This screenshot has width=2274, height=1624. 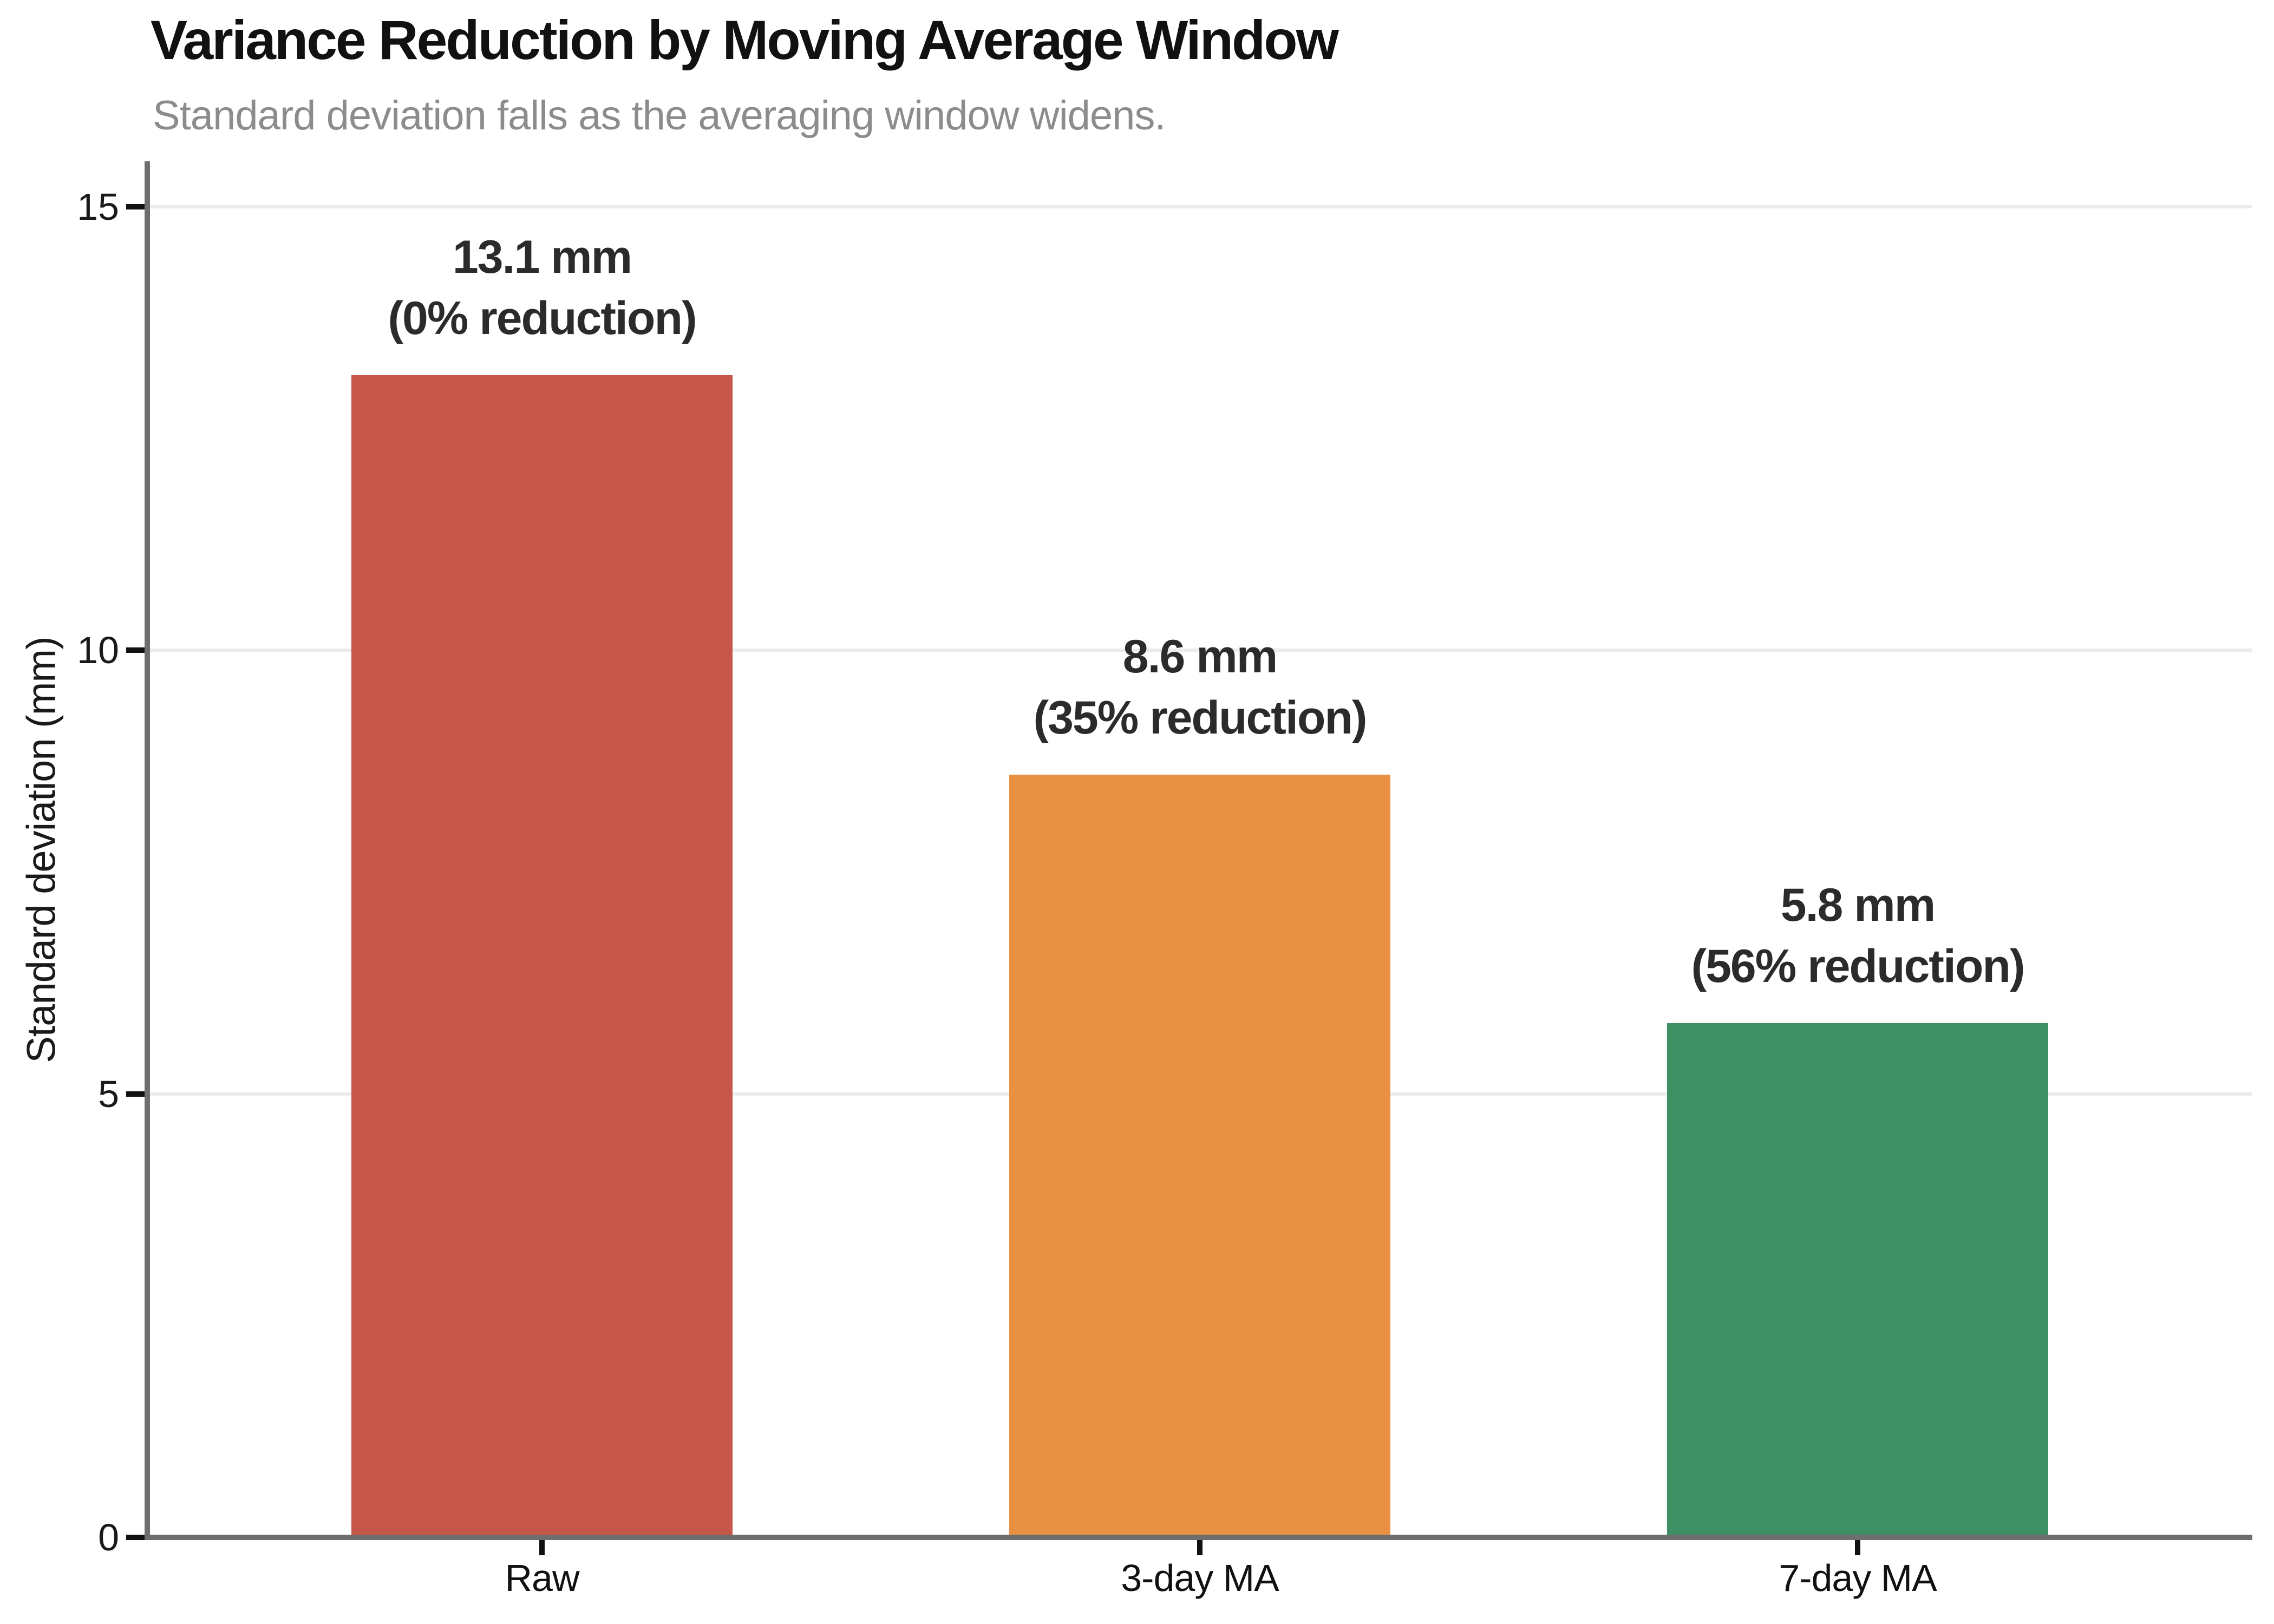 I want to click on x-axis-spine, so click(x=1196, y=1537).